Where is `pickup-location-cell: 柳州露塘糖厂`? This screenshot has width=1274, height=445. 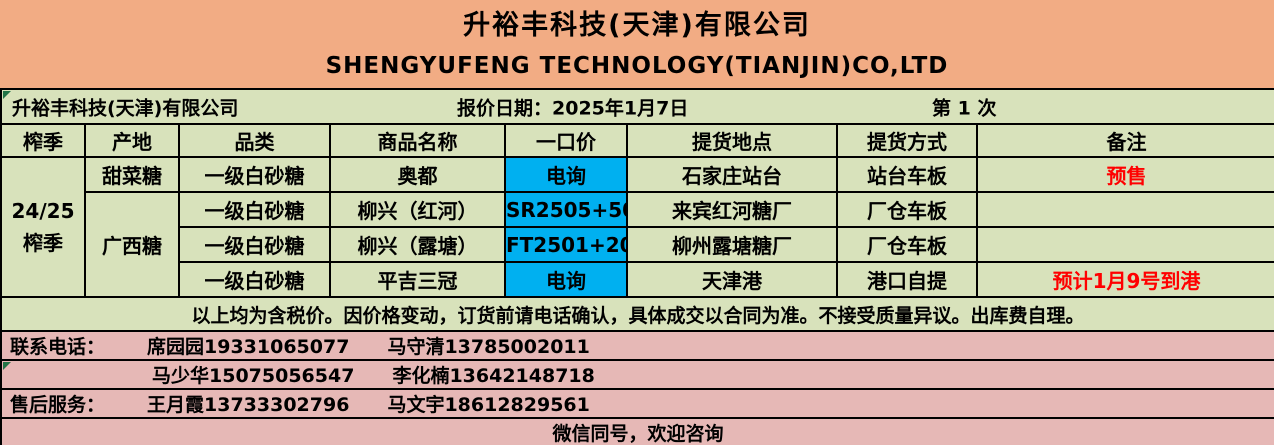 pickup-location-cell: 柳州露塘糖厂 is located at coordinates (732, 244).